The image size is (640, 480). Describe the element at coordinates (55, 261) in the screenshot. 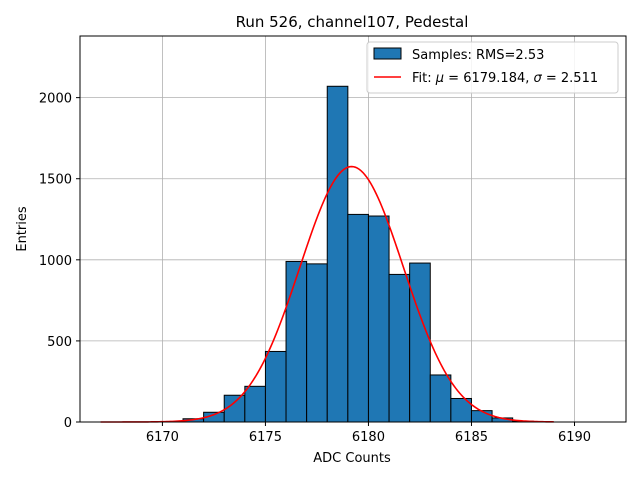

I see `y-tick-label: 1000` at that location.